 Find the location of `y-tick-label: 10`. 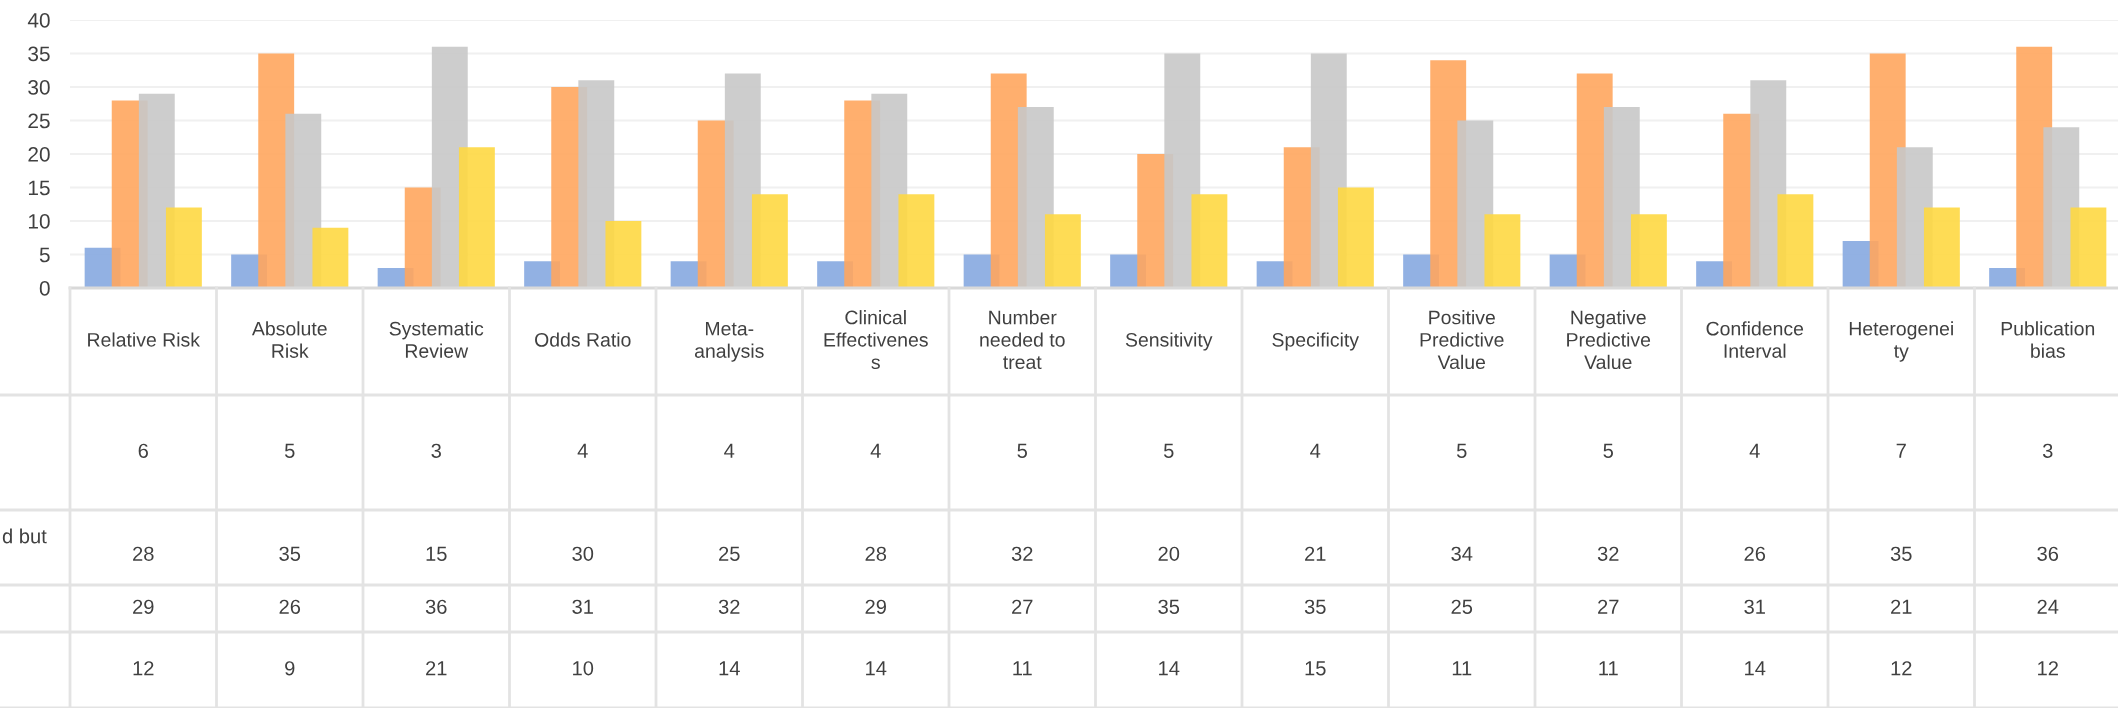

y-tick-label: 10 is located at coordinates (39, 221).